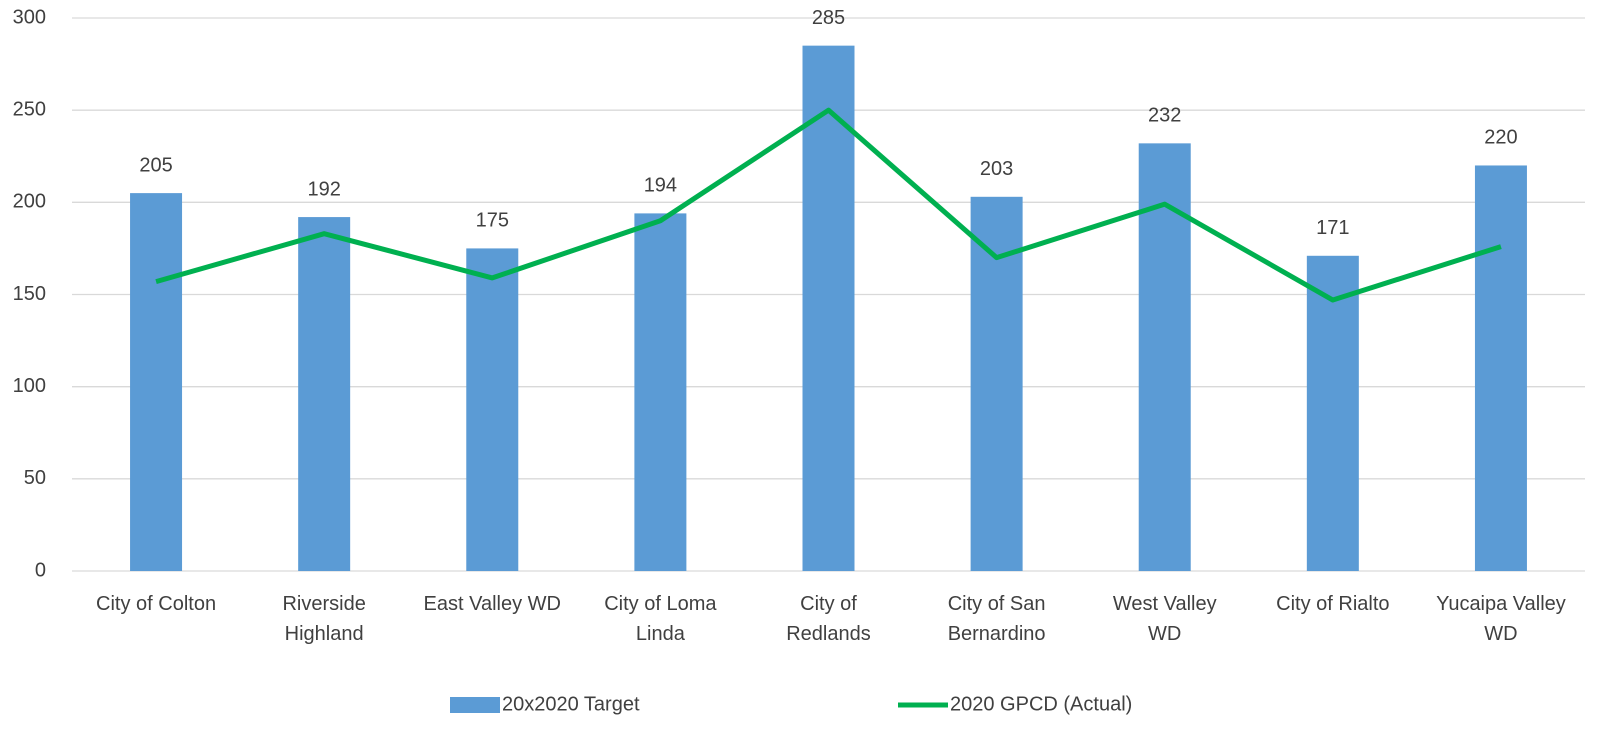 This screenshot has width=1610, height=737. I want to click on y-tick-label: 50, so click(35, 478).